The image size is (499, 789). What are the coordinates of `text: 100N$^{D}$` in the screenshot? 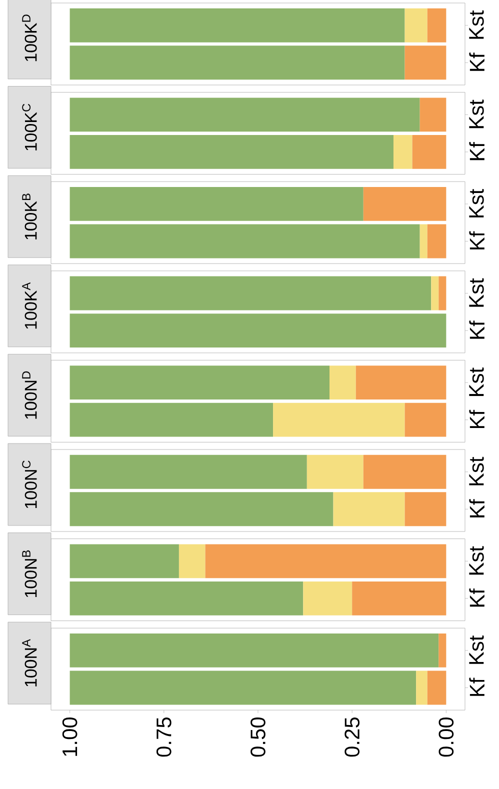 It's located at (29, 395).